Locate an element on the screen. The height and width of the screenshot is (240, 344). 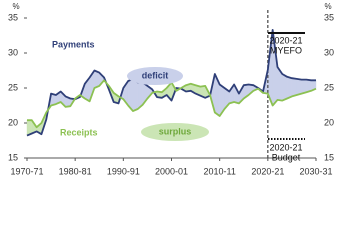
x-tick-label: 2020-21 is located at coordinates (267, 171).